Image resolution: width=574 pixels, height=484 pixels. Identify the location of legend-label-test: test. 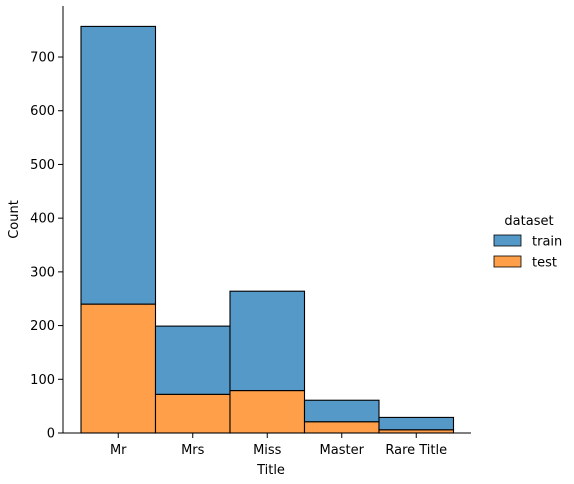
(544, 263).